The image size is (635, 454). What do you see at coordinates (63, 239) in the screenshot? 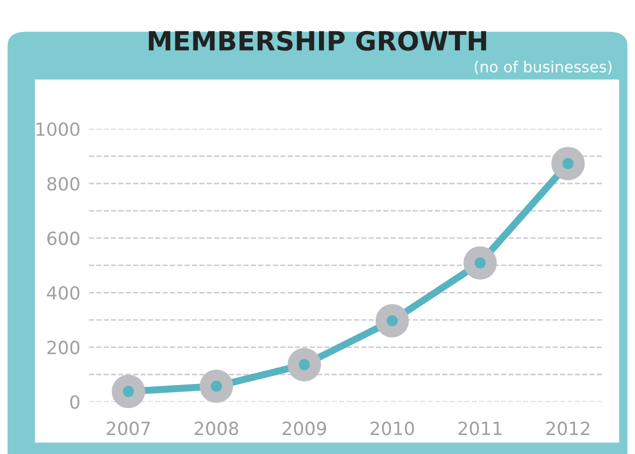
I see `y-tick-label: 600` at bounding box center [63, 239].